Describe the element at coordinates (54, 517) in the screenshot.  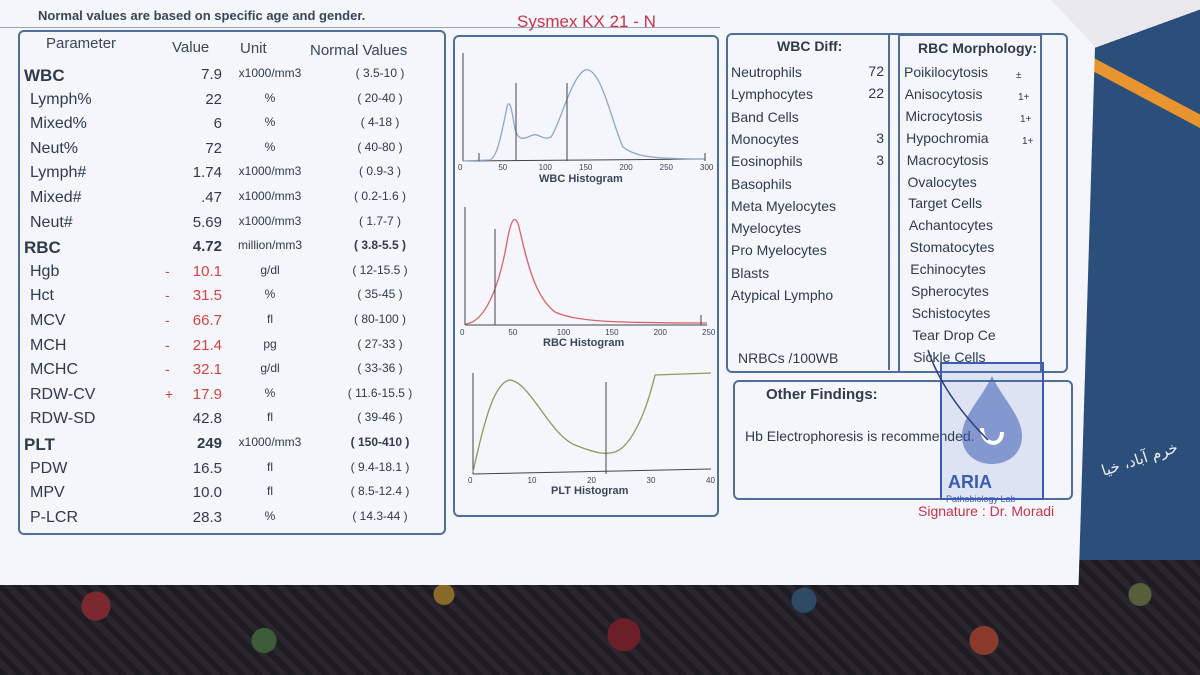
I see `parameter-name: P-LCR` at that location.